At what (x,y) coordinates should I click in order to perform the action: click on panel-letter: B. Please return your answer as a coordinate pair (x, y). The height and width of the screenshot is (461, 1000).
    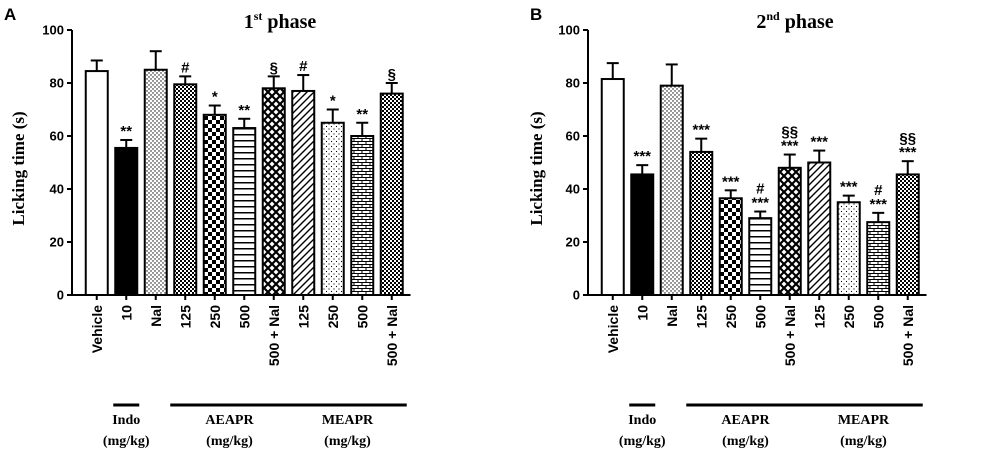
    Looking at the image, I should click on (536, 14).